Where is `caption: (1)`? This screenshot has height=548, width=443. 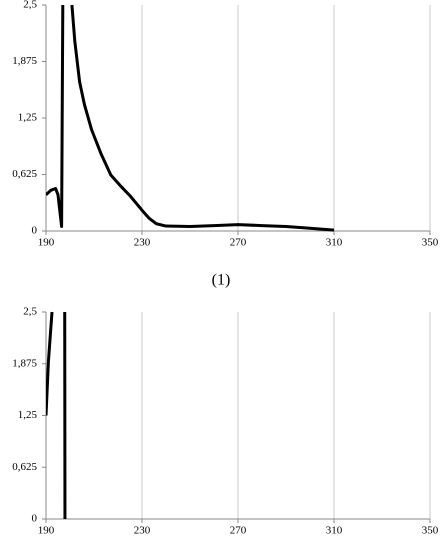 caption: (1) is located at coordinates (221, 280).